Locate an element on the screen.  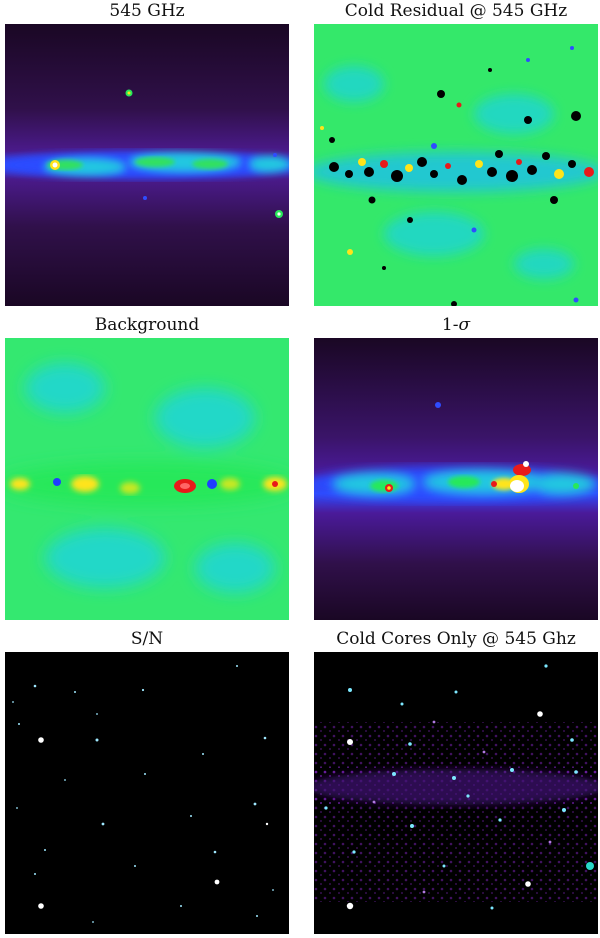
map-background is located at coordinates (147, 479).